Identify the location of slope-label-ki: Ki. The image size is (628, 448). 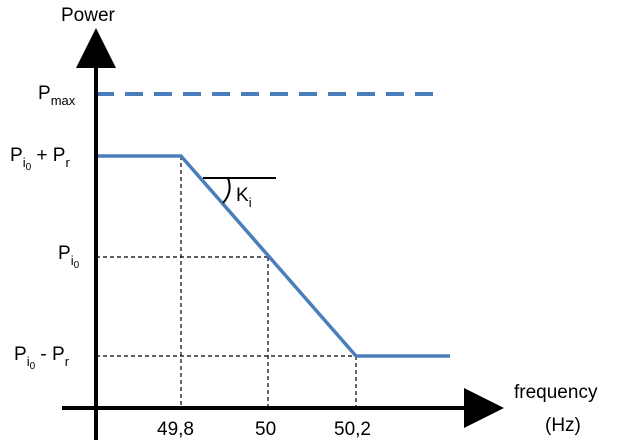
(244, 197).